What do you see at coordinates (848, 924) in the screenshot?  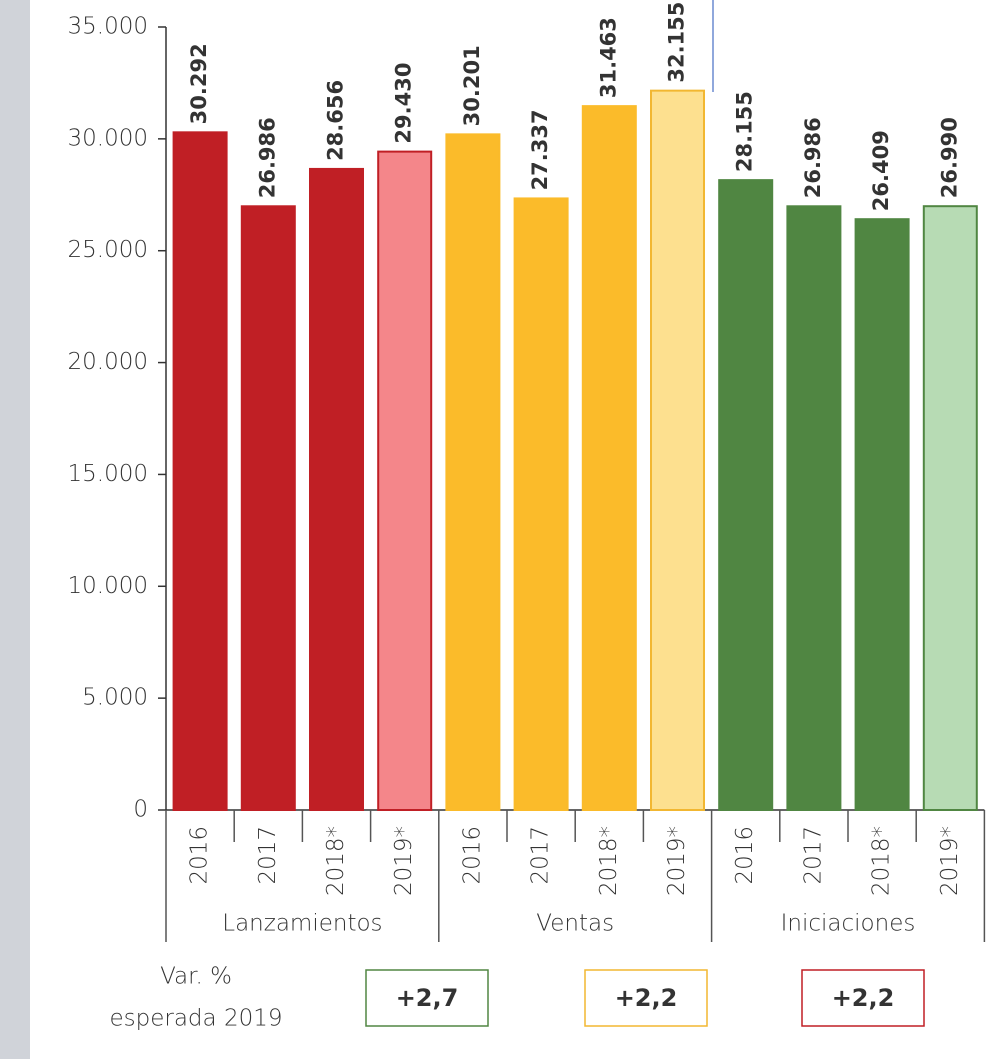 I see `group-label: Iniciaciones` at bounding box center [848, 924].